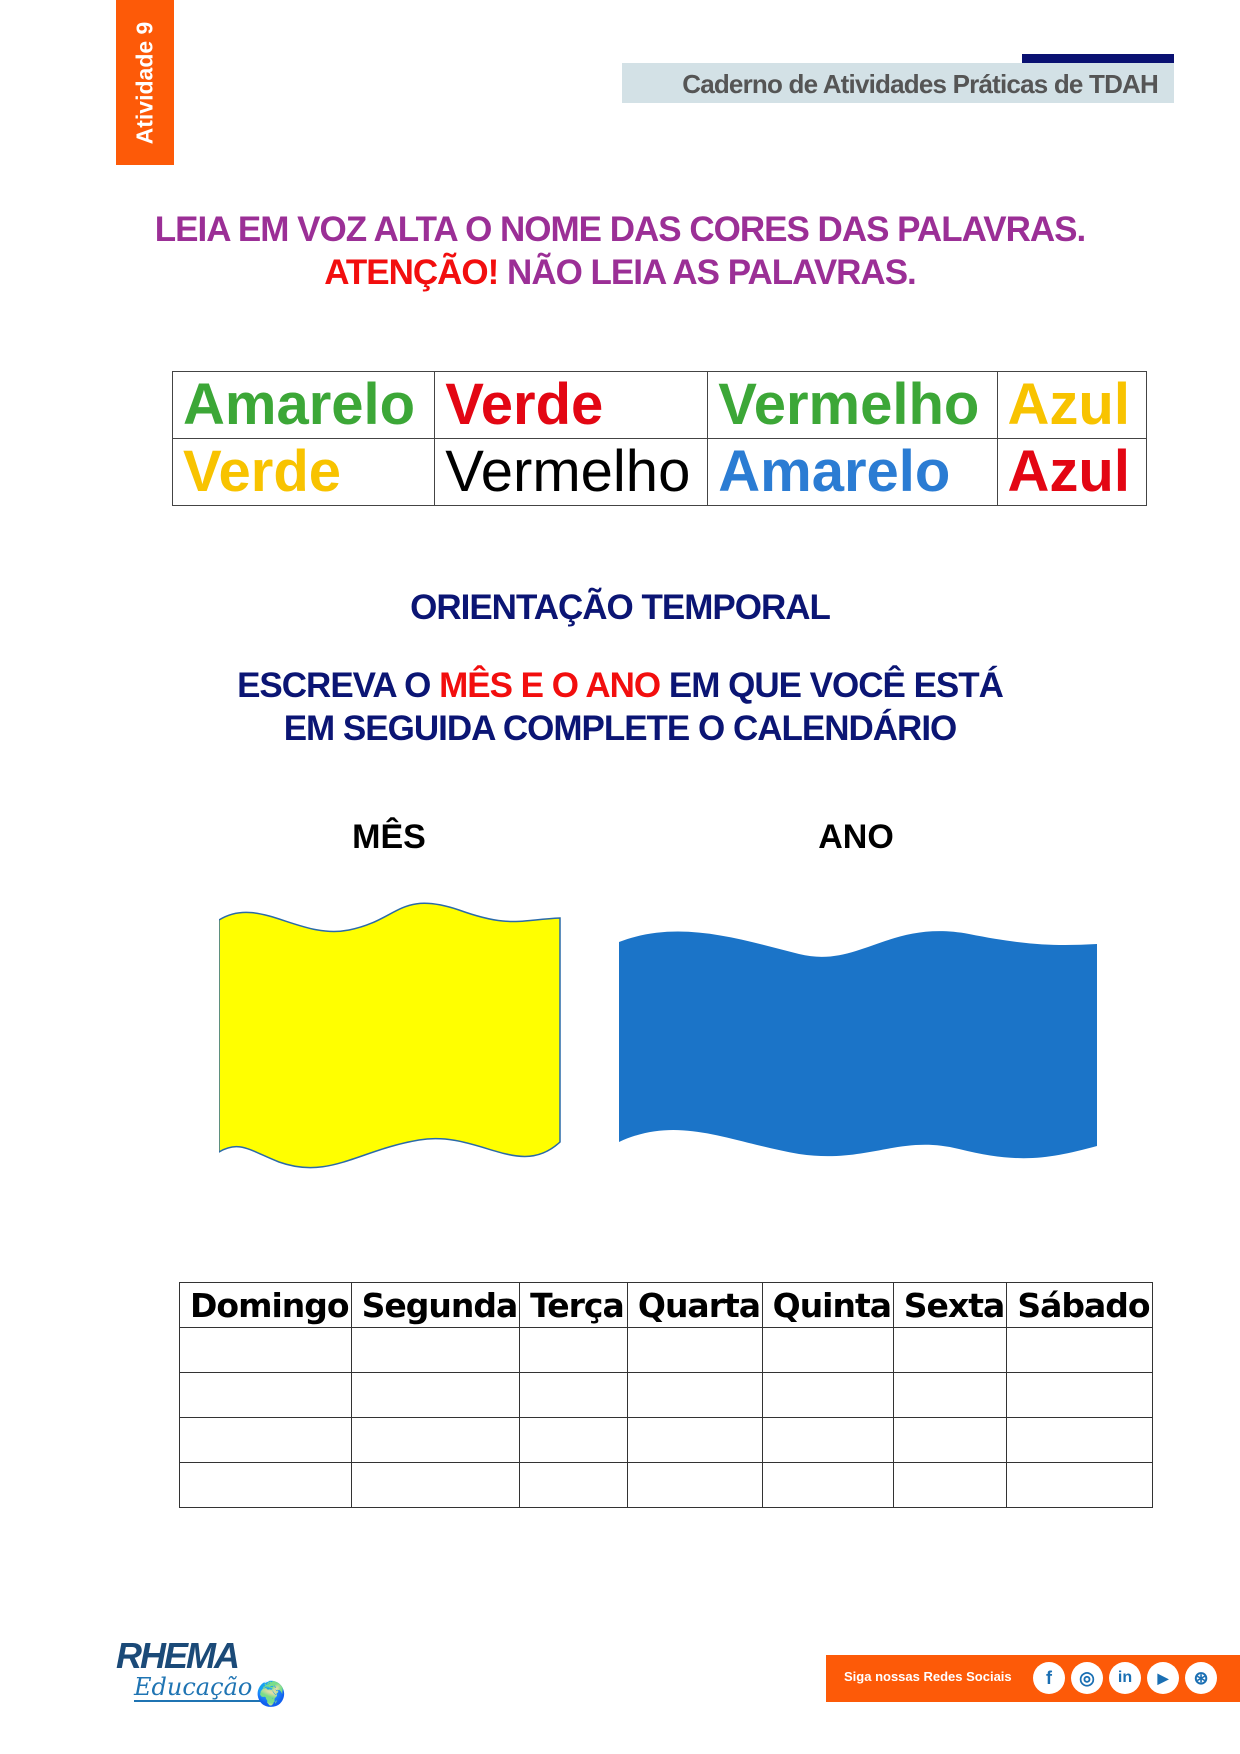 The image size is (1240, 1754). Describe the element at coordinates (832, 685) in the screenshot. I see `text: EM QUE VOCÊ ESTÁ` at that location.